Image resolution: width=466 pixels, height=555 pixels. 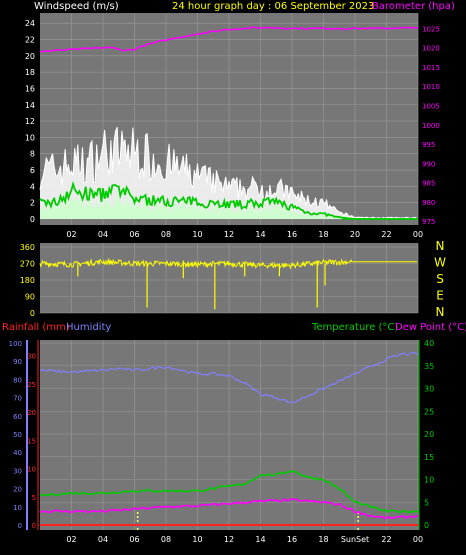 I want to click on wind-x-tick-label: 22, so click(x=386, y=234).